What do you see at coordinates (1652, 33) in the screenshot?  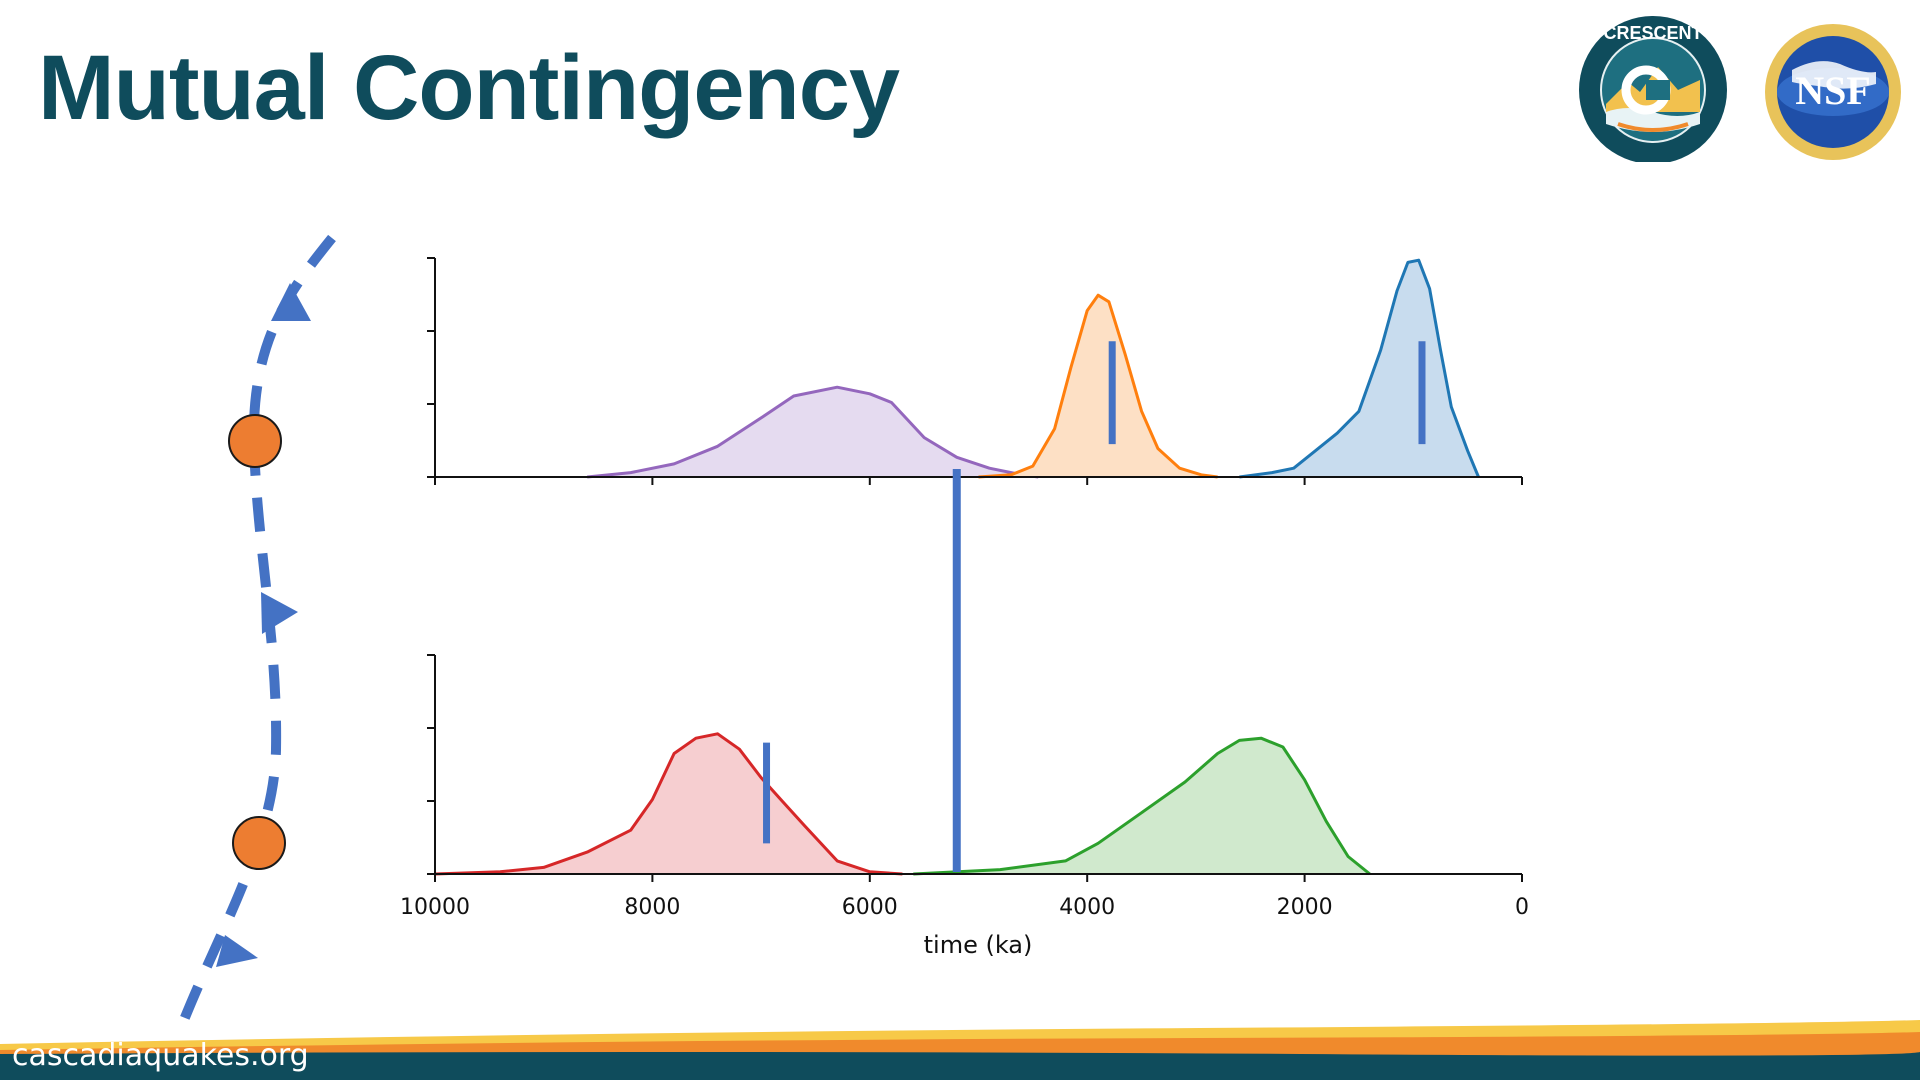 I see `crescent-lettering: CRESCENT` at bounding box center [1652, 33].